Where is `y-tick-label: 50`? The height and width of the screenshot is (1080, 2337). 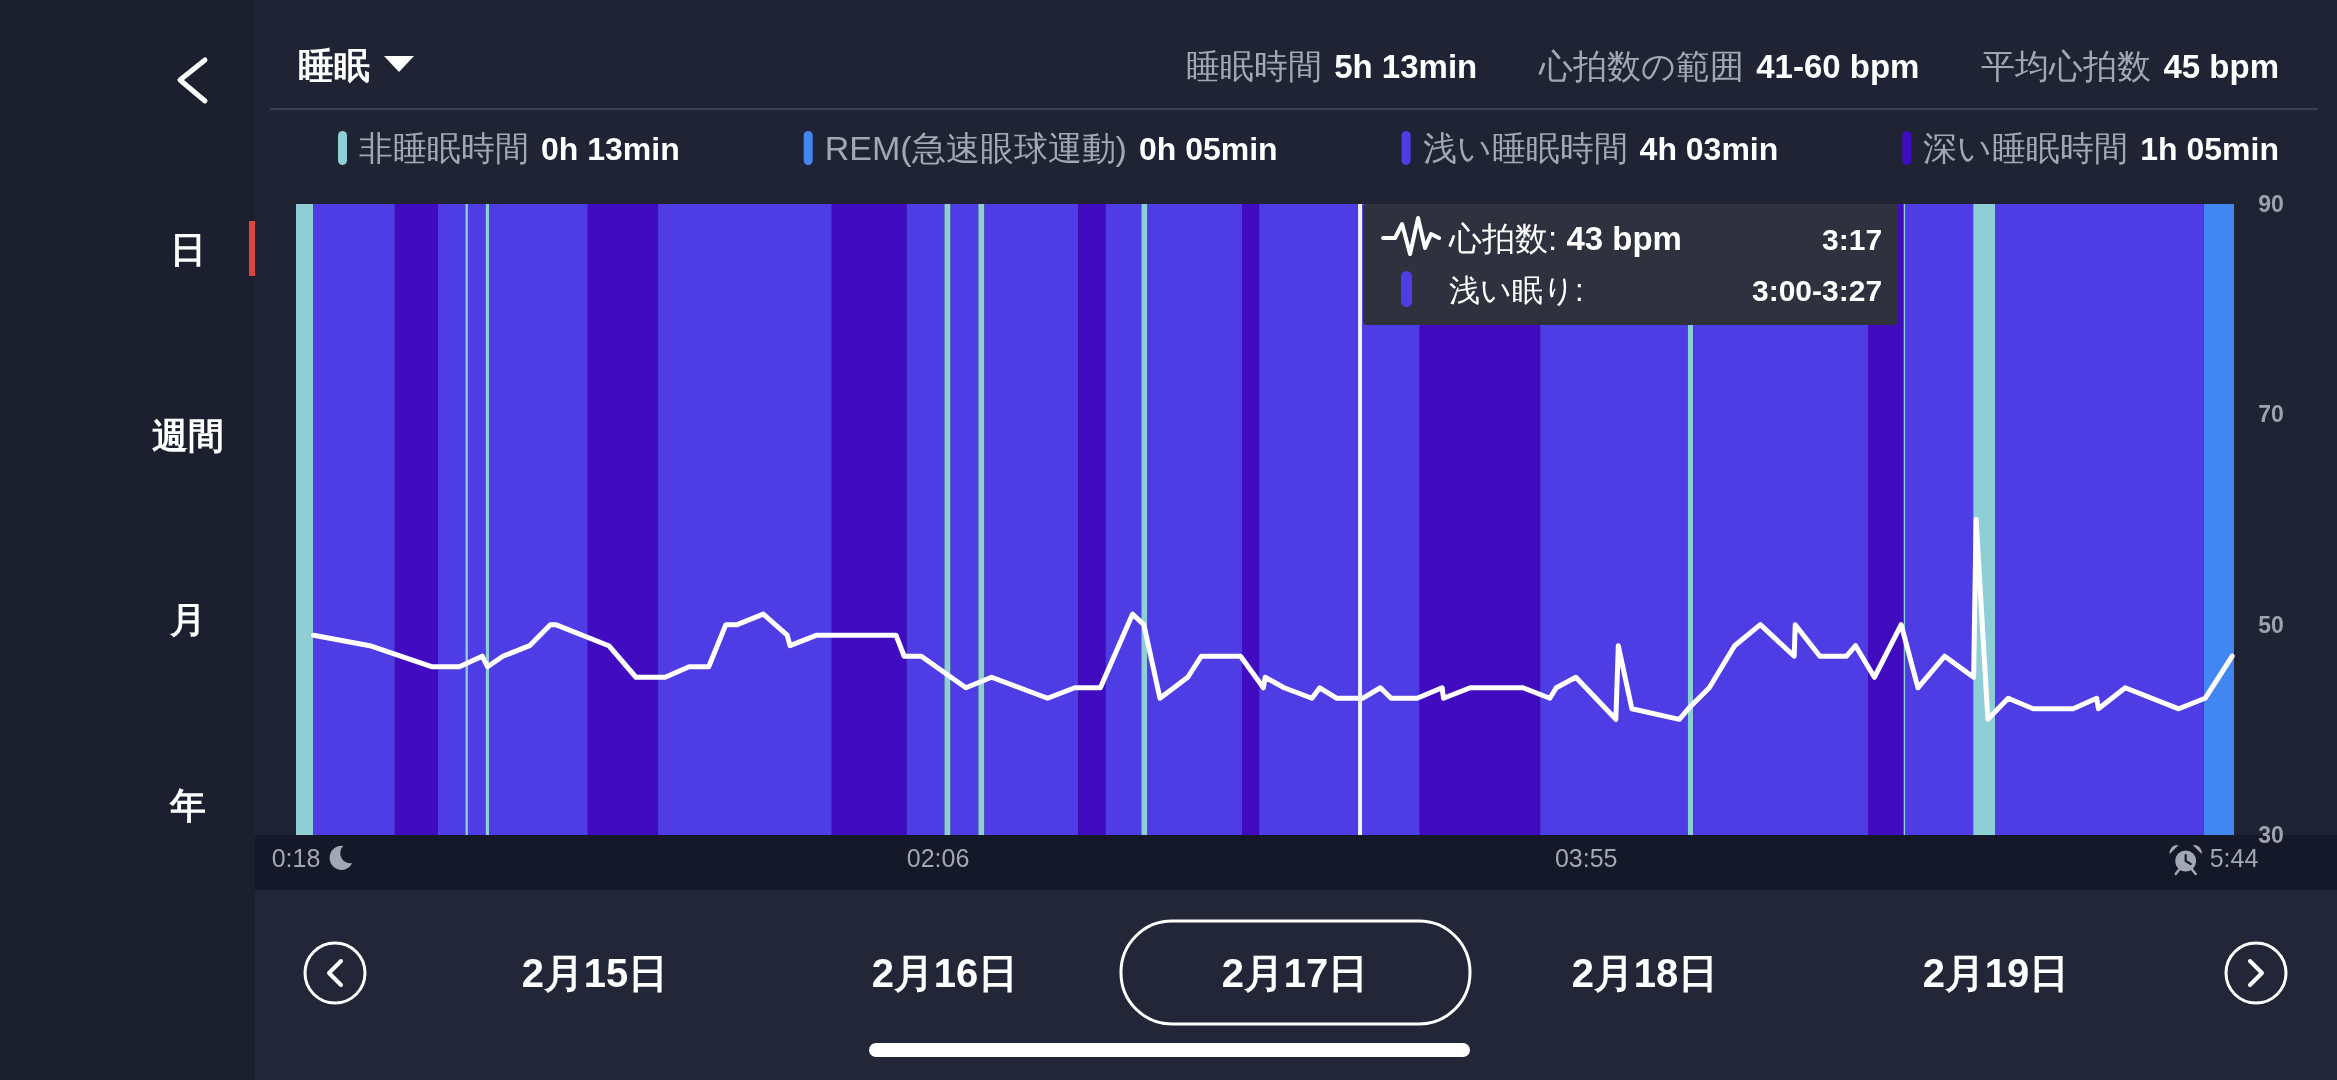
y-tick-label: 50 is located at coordinates (2271, 624).